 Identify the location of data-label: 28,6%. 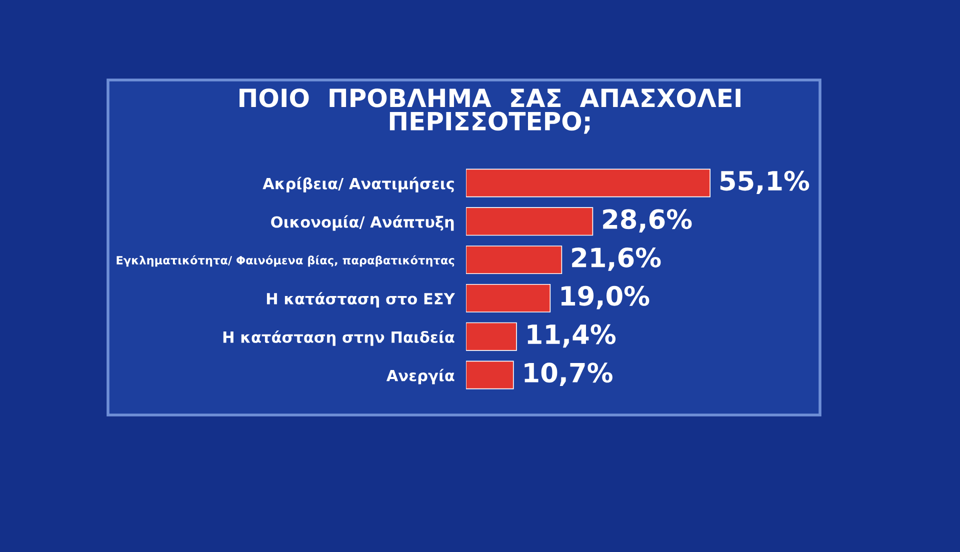
(647, 220).